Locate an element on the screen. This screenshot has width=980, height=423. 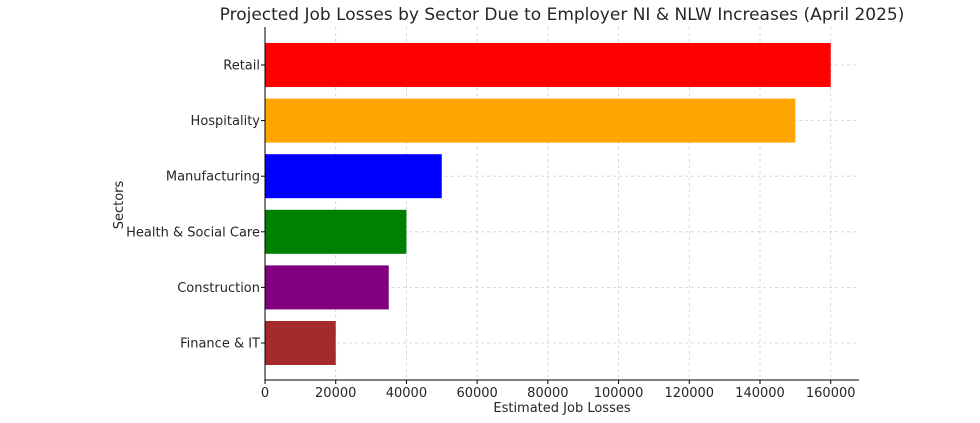
y-tick-label: Manufacturing is located at coordinates (213, 177).